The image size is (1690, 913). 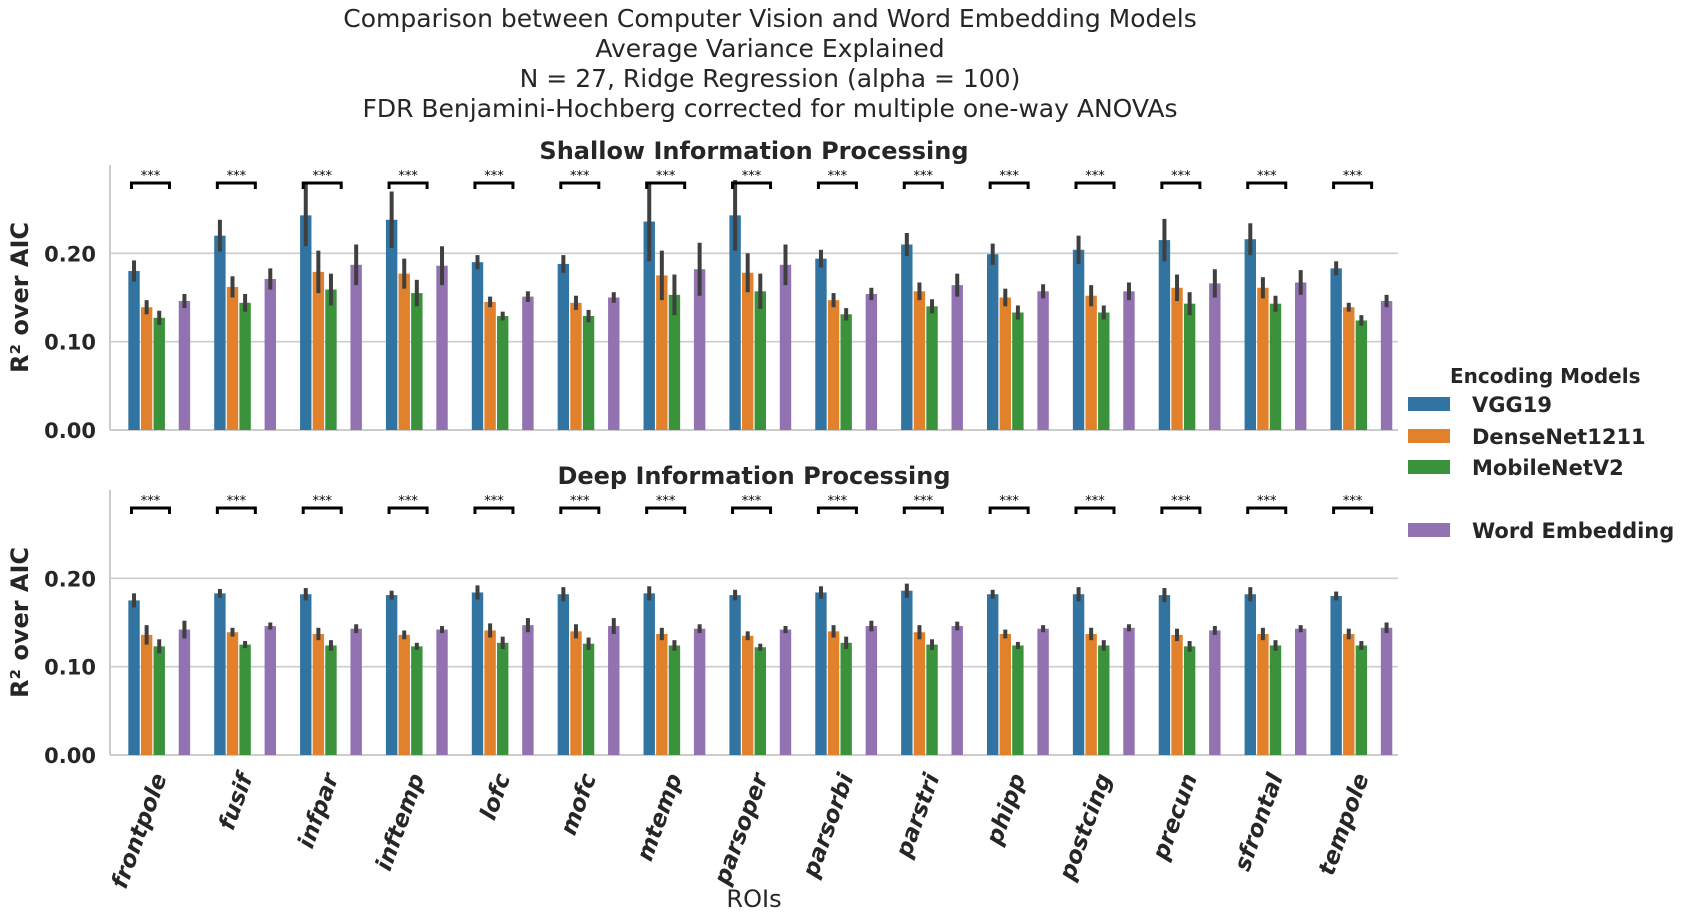 I want to click on panel-1-bar-vgg19-sfrontal, so click(x=1250, y=334).